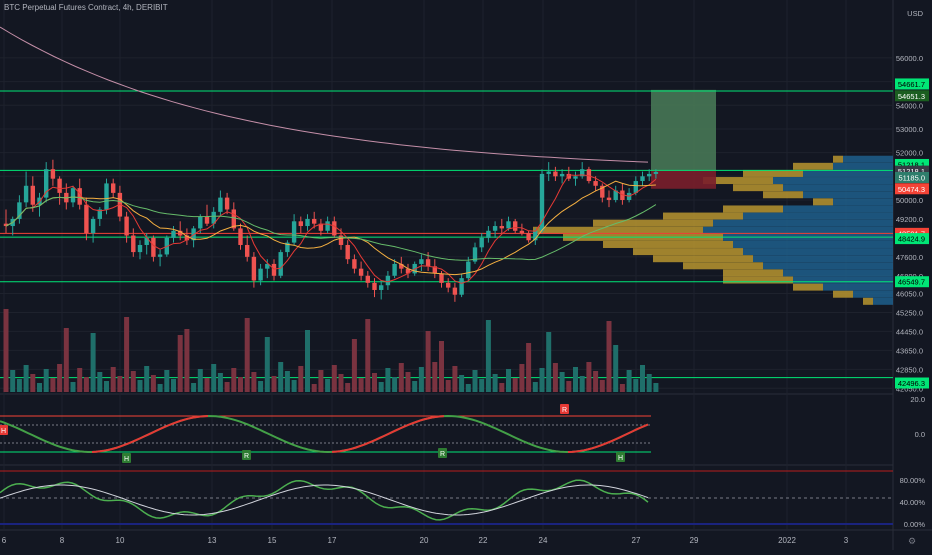 The width and height of the screenshot is (932, 555). What do you see at coordinates (683, 130) in the screenshot?
I see `position-profit-zone` at bounding box center [683, 130].